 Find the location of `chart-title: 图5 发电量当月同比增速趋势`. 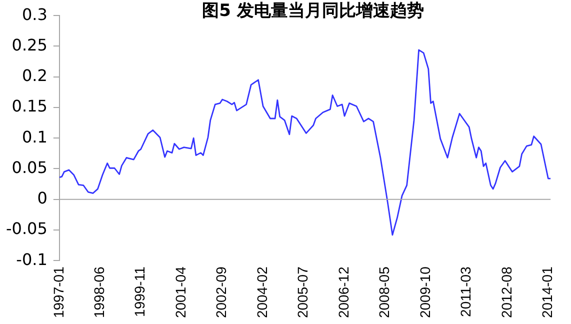

chart-title: 图5 发电量当月同比增速趋势 is located at coordinates (313, 10).